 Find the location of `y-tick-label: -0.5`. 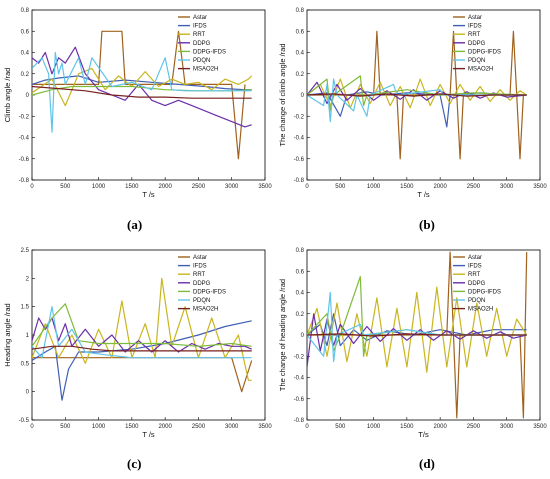

y-tick-label: -0.5 is located at coordinates (24, 421).